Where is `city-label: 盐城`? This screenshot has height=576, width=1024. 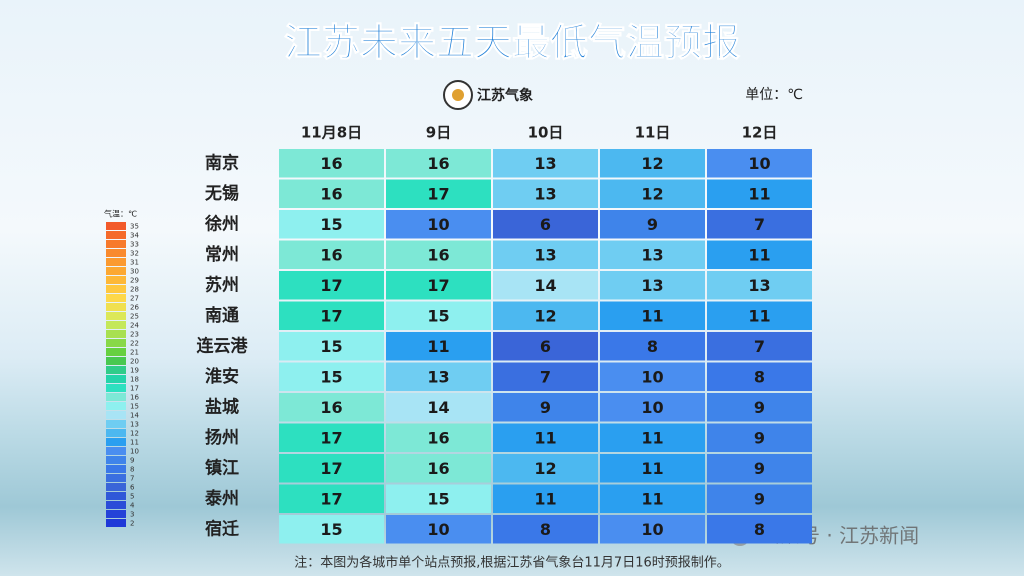 city-label: 盐城 is located at coordinates (222, 406).